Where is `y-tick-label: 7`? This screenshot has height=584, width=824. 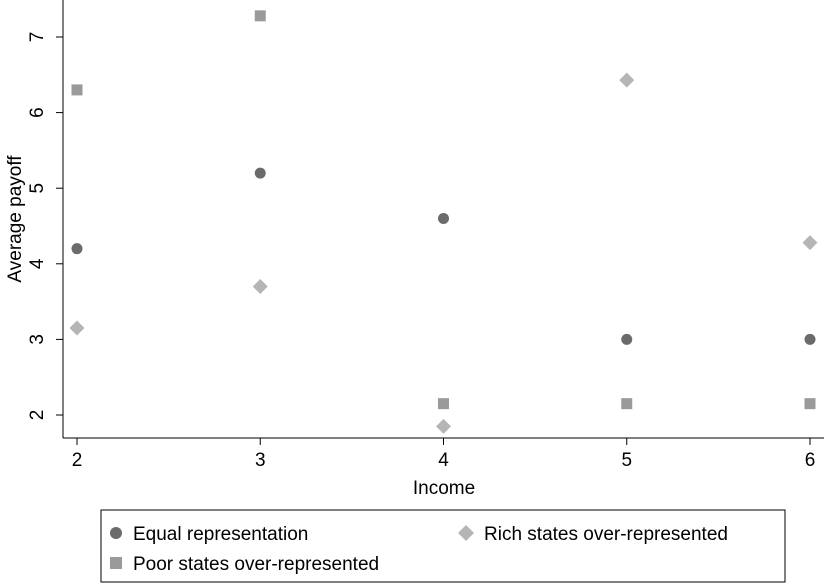
y-tick-label: 7 is located at coordinates (37, 37).